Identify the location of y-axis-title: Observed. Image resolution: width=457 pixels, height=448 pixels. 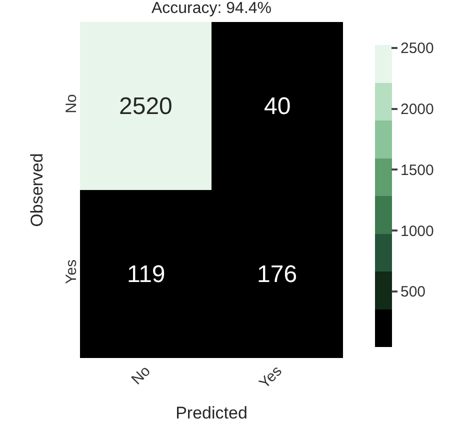
(37, 190).